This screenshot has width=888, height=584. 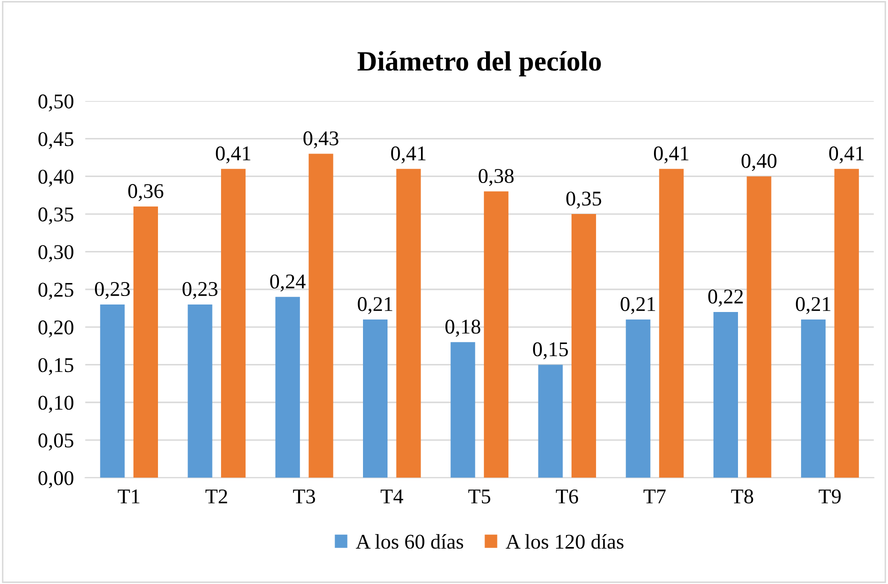 I want to click on data-label: 0,40, so click(x=759, y=162).